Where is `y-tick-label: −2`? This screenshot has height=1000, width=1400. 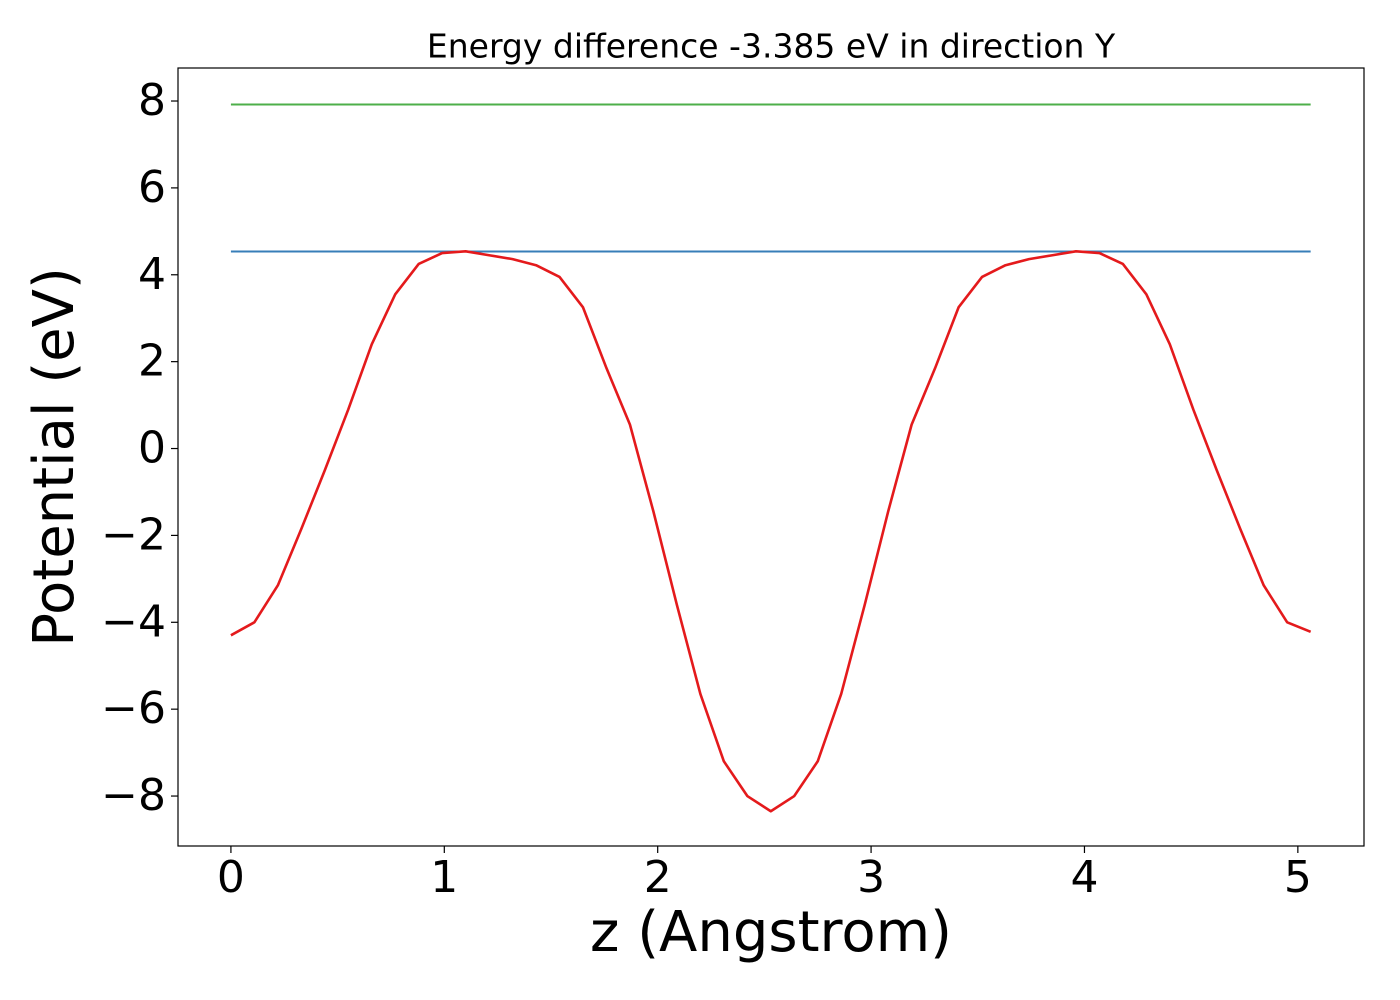 y-tick-label: −2 is located at coordinates (133, 534).